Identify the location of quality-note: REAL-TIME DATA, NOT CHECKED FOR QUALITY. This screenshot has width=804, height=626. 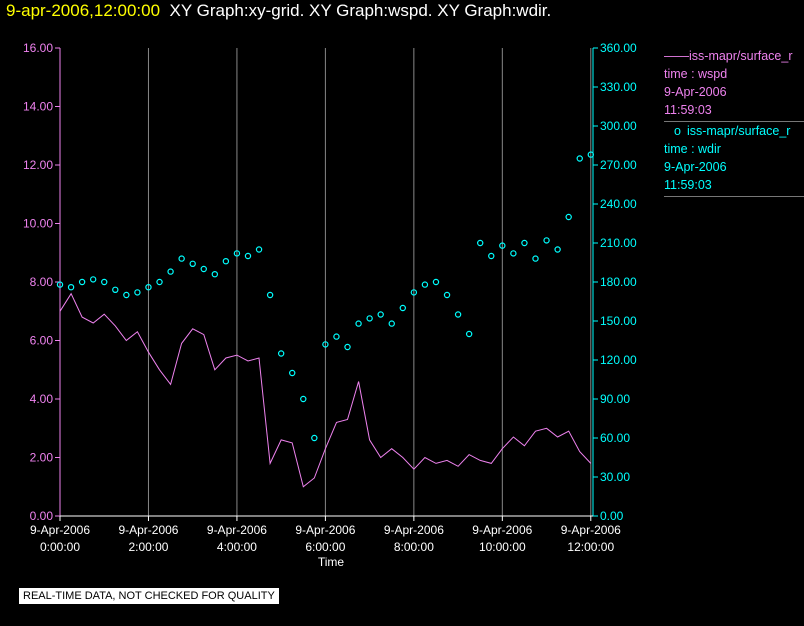
(149, 596).